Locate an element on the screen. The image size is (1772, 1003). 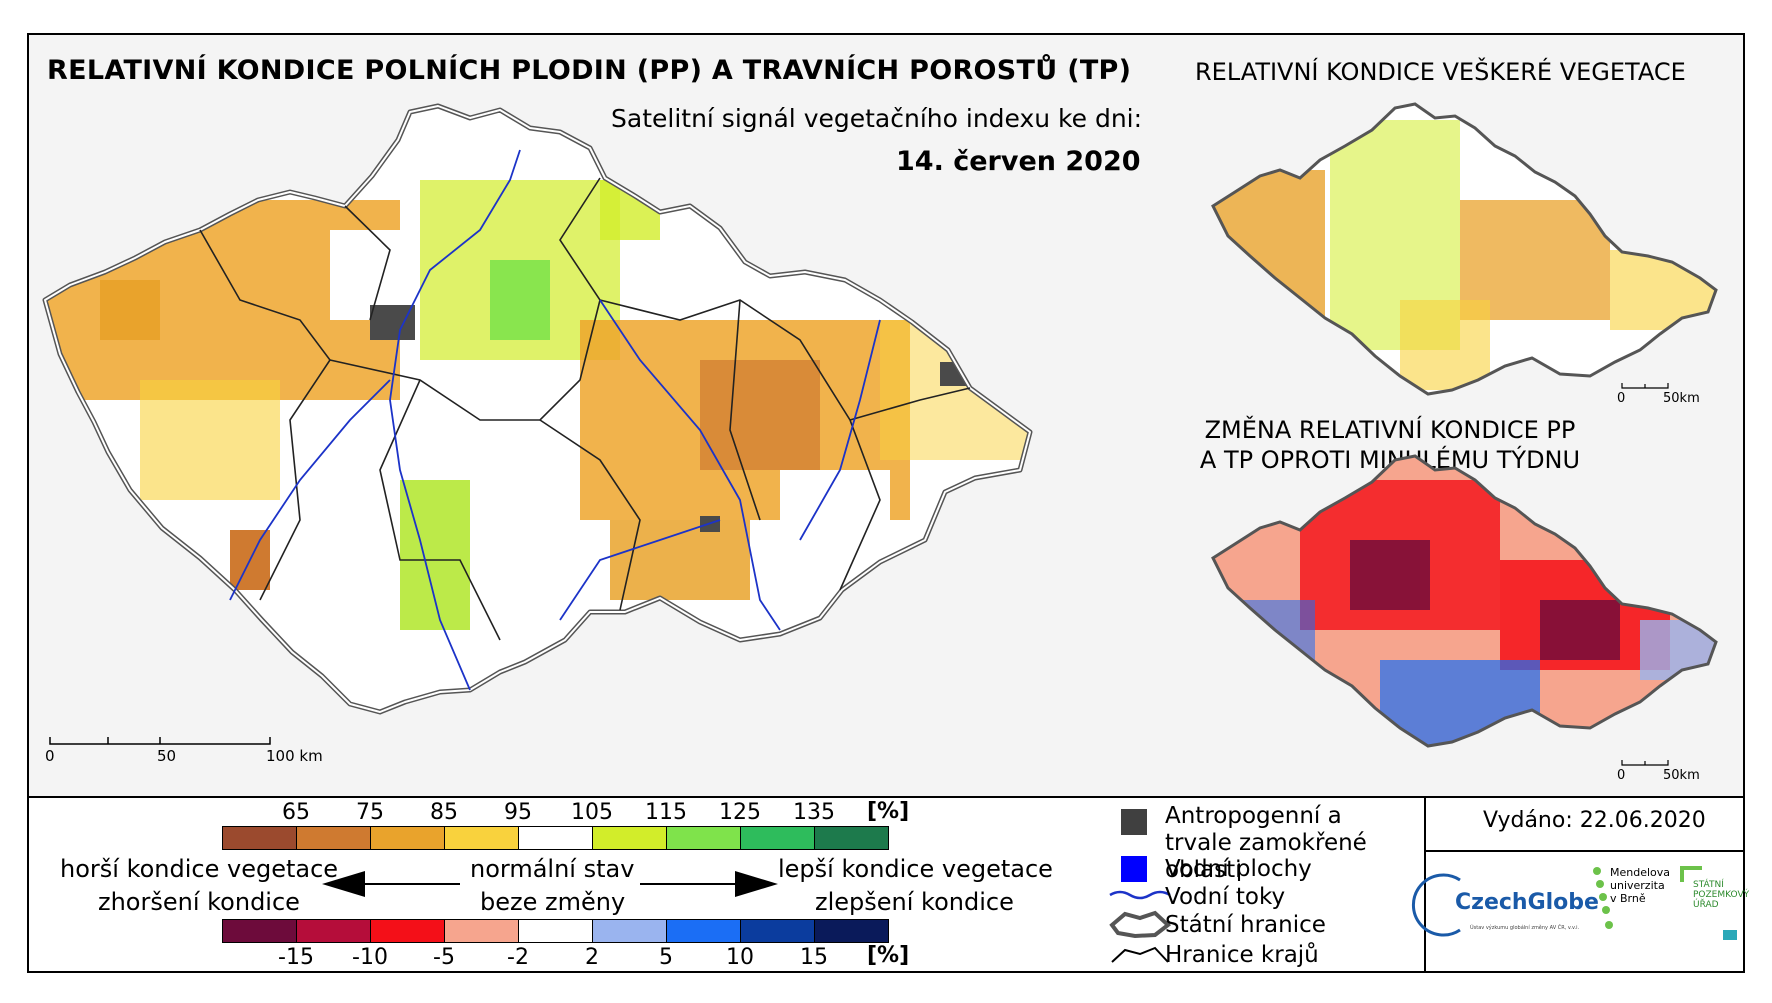
spu-logo-text: STÁTNÍ POZEMKOVÝ ÚŘAD is located at coordinates (1721, 895).